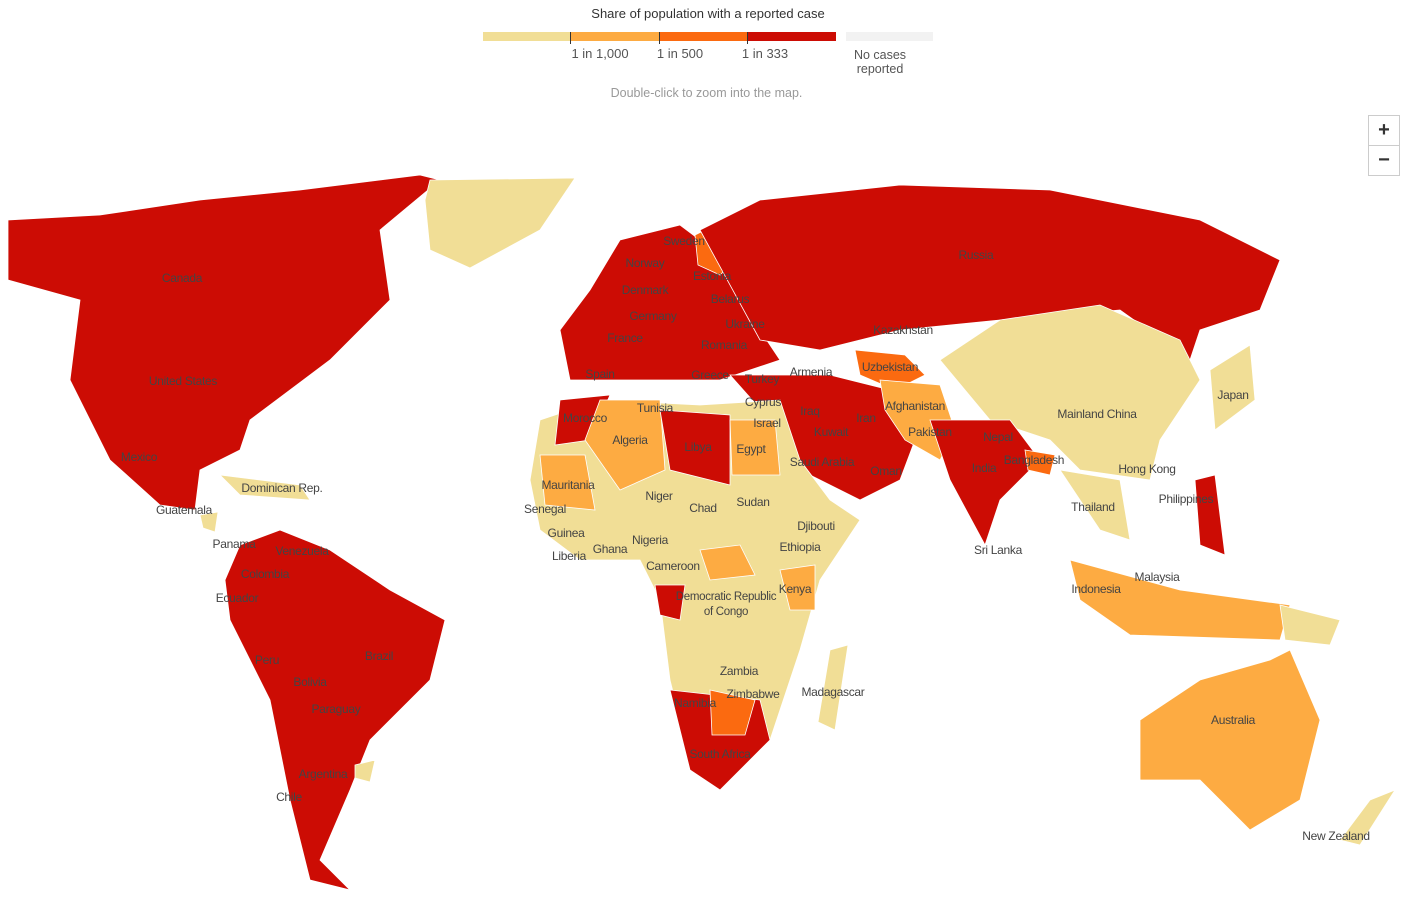 The image size is (1413, 914). What do you see at coordinates (1034, 460) in the screenshot?
I see `country-label: Bangladesh` at bounding box center [1034, 460].